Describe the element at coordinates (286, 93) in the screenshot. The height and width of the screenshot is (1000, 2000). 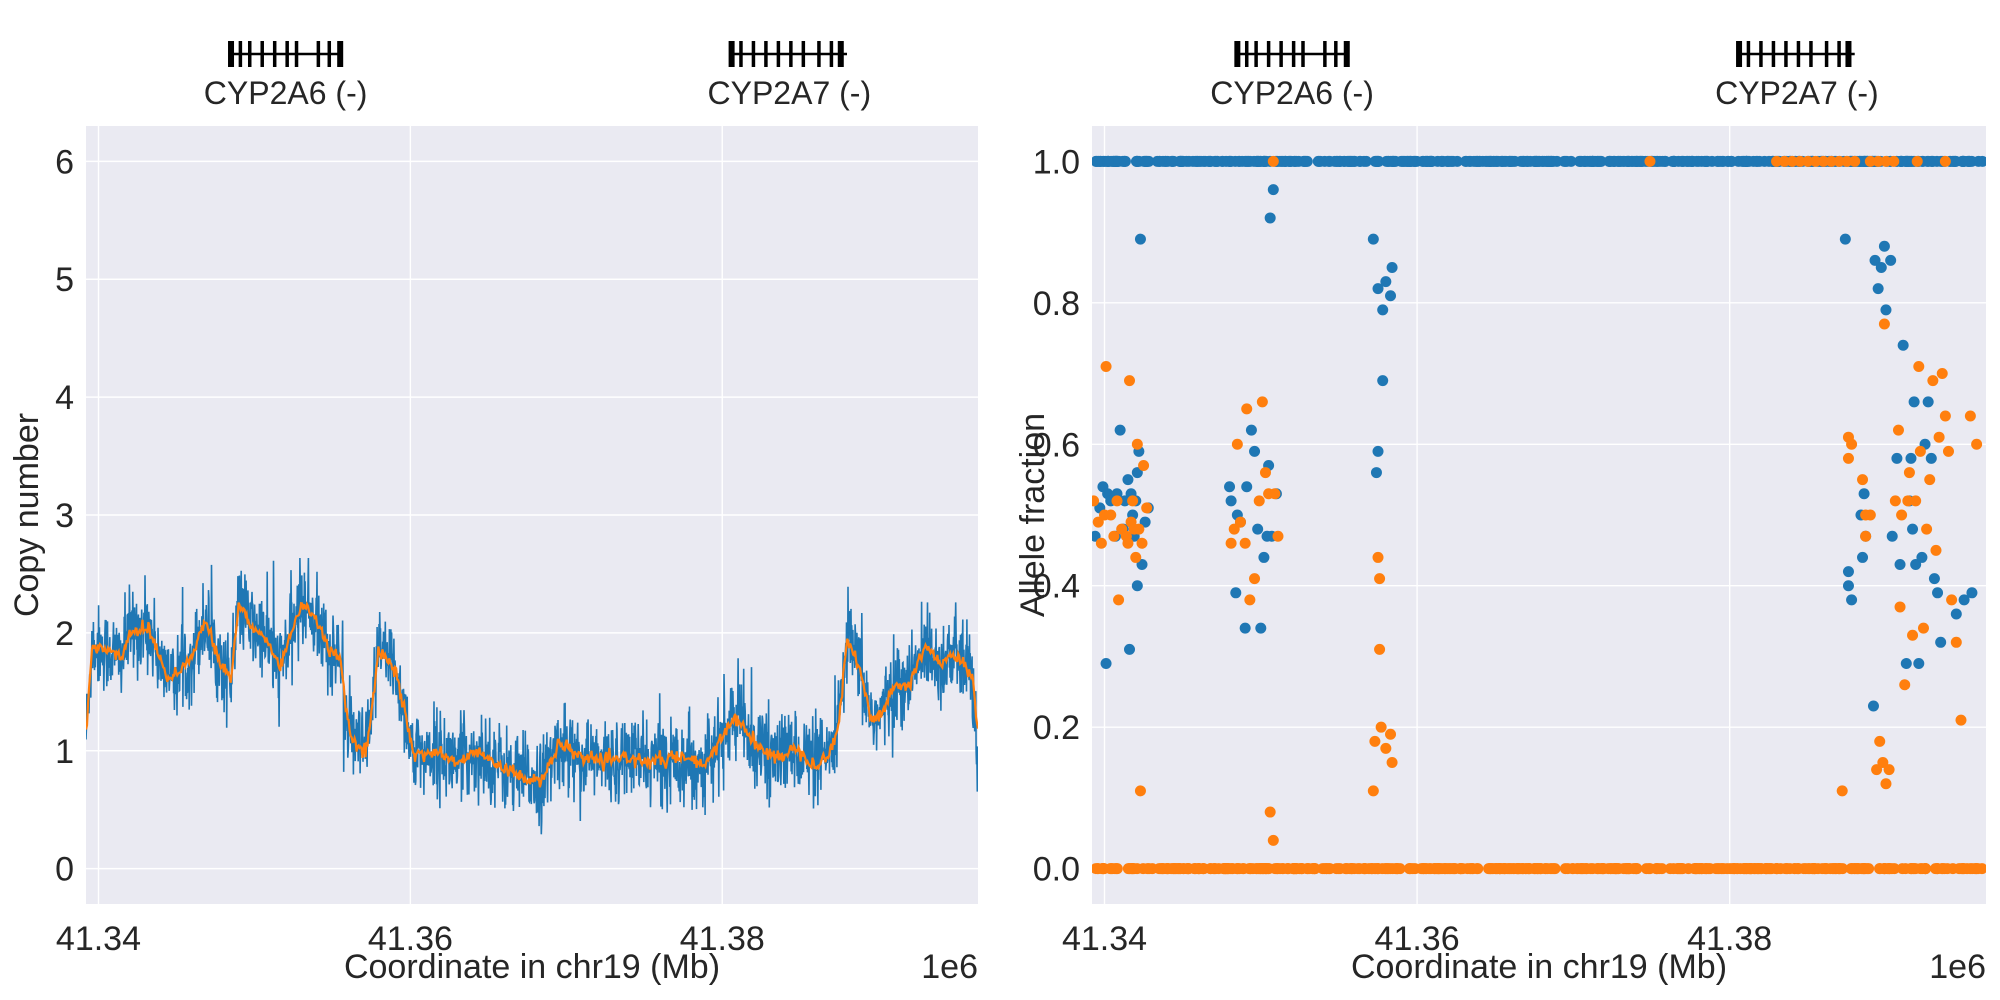
I see `gene-label: CYP2A6 (-)` at that location.